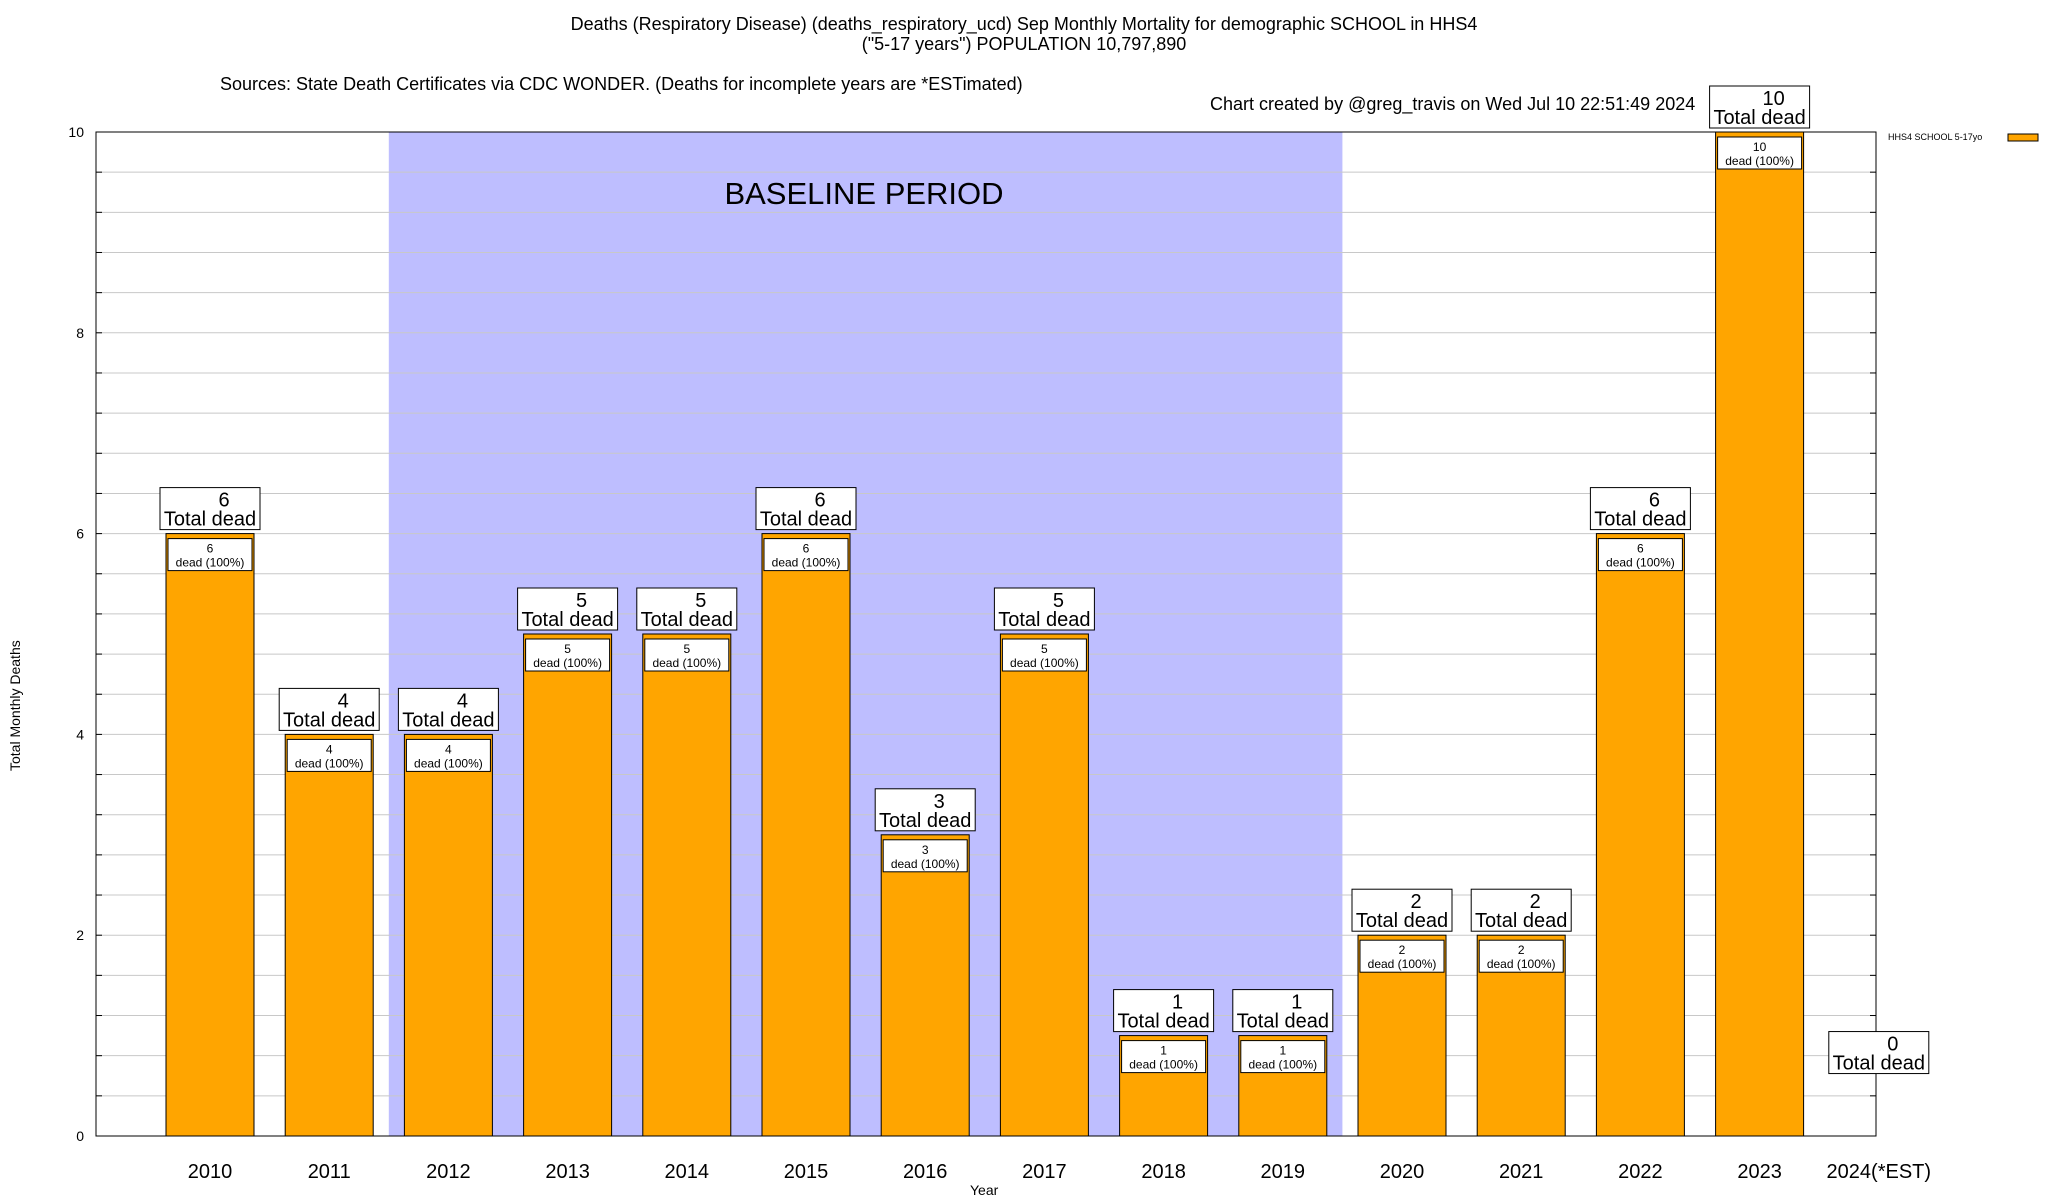  What do you see at coordinates (1521, 1172) in the screenshot?
I see `x-tick-label: 2021` at bounding box center [1521, 1172].